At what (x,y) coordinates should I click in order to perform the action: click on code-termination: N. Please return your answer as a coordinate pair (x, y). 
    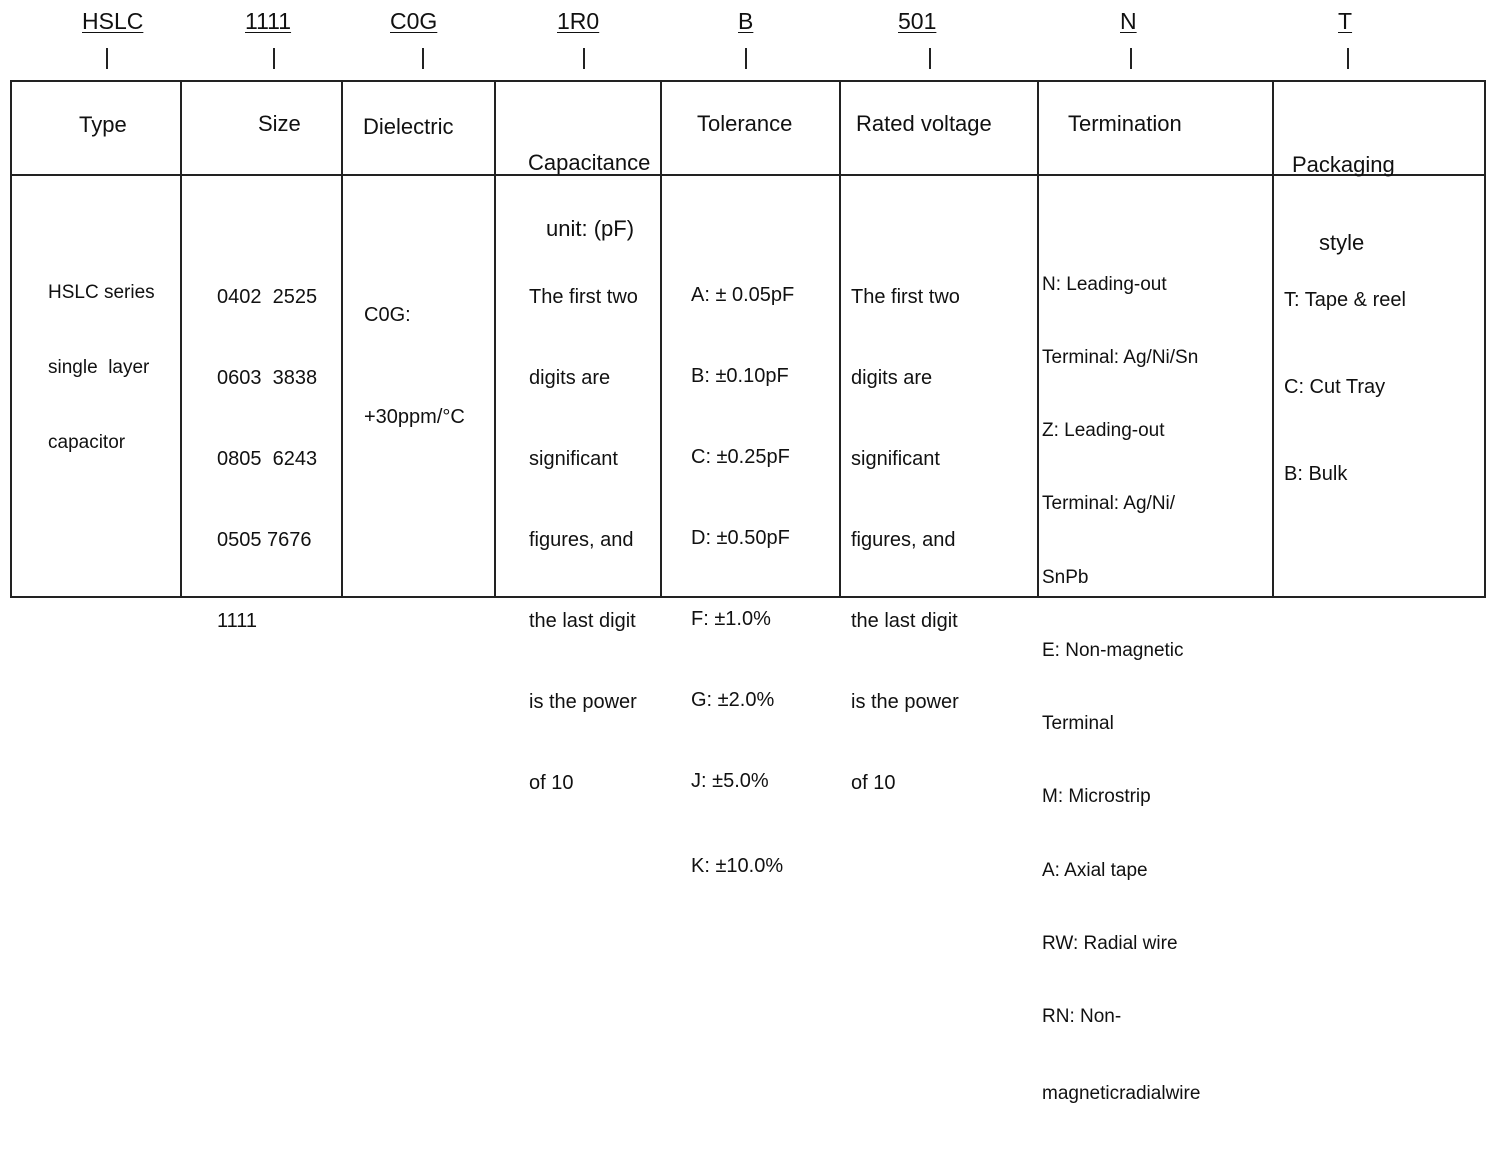
    Looking at the image, I should click on (1128, 21).